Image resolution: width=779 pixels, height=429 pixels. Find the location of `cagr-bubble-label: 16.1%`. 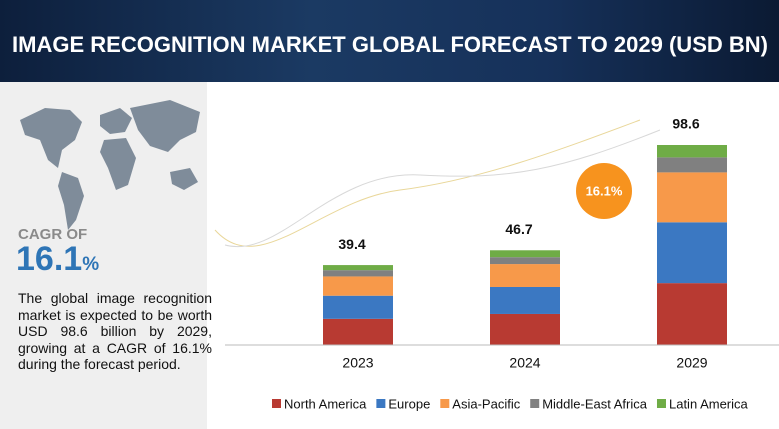

cagr-bubble-label: 16.1% is located at coordinates (604, 190).